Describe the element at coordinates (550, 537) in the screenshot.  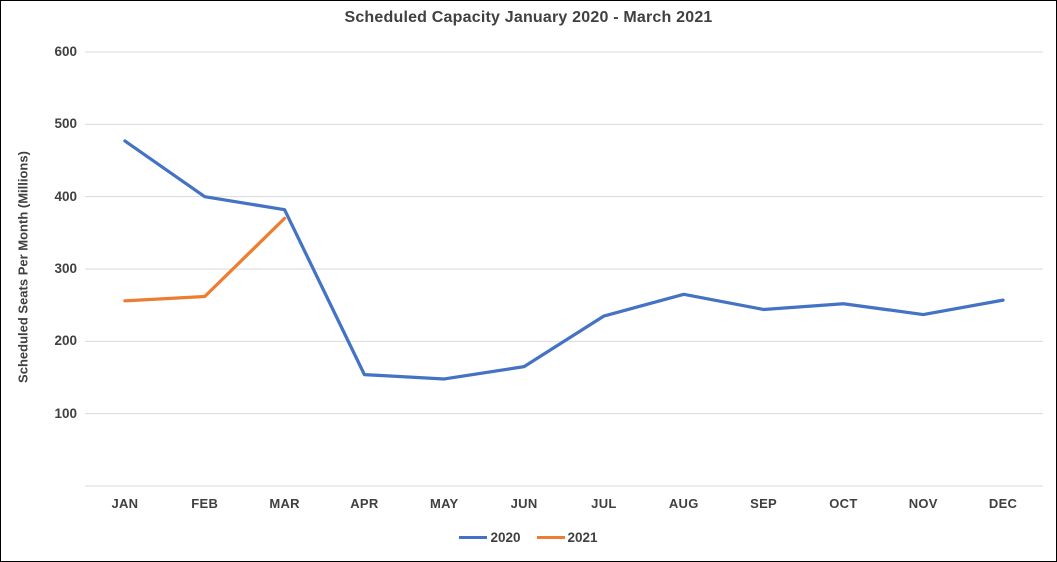
I see `legend-2021-line-marker` at that location.